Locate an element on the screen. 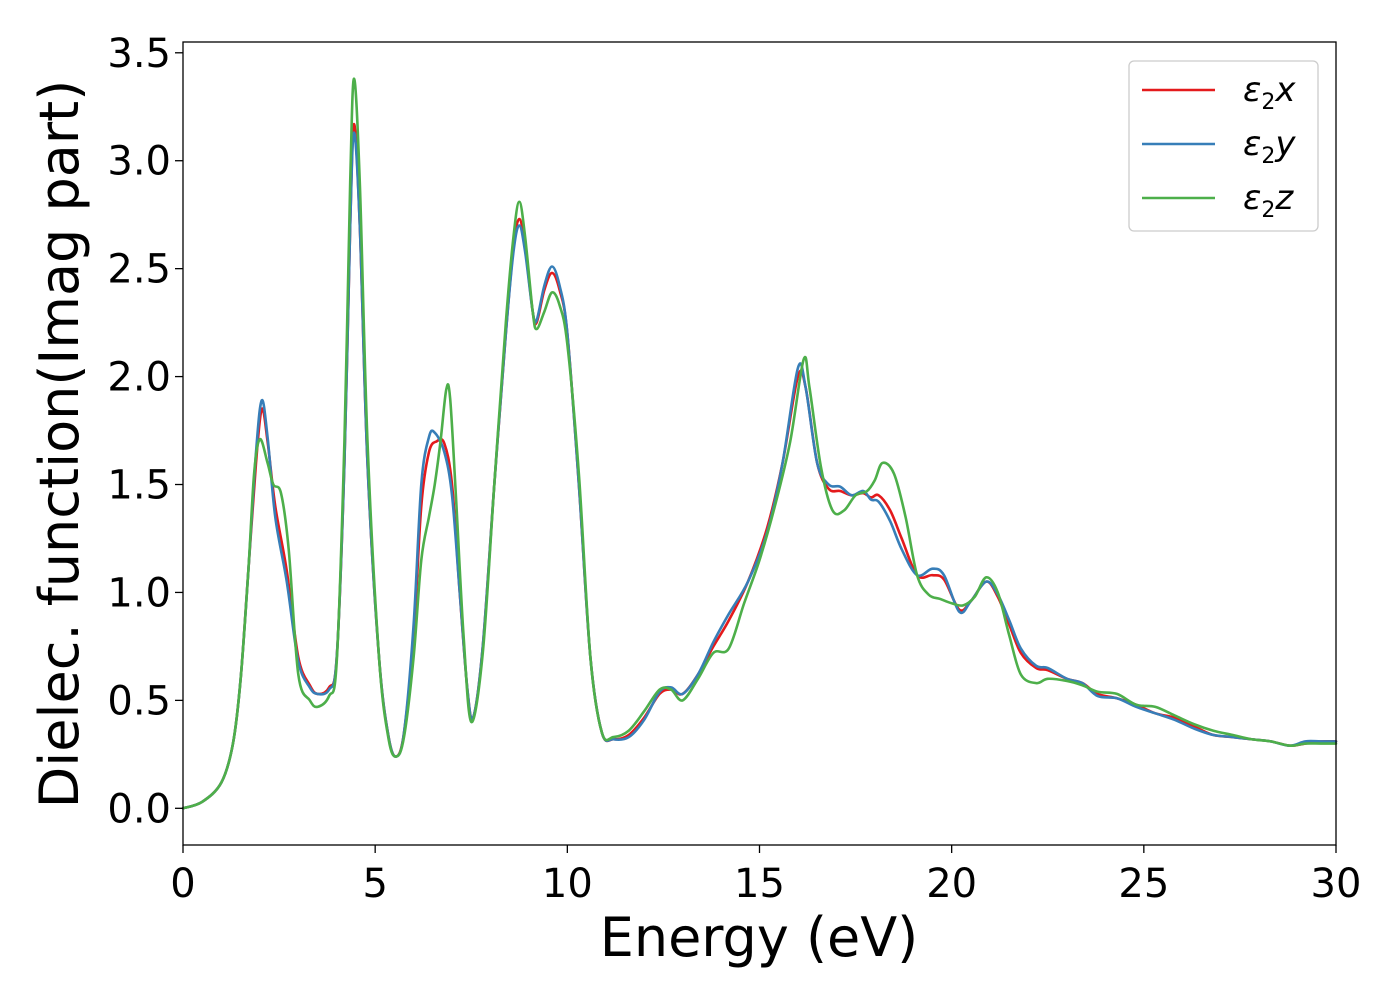 The height and width of the screenshot is (1000, 1400). legend-label-z: ε2z is located at coordinates (1268, 200).